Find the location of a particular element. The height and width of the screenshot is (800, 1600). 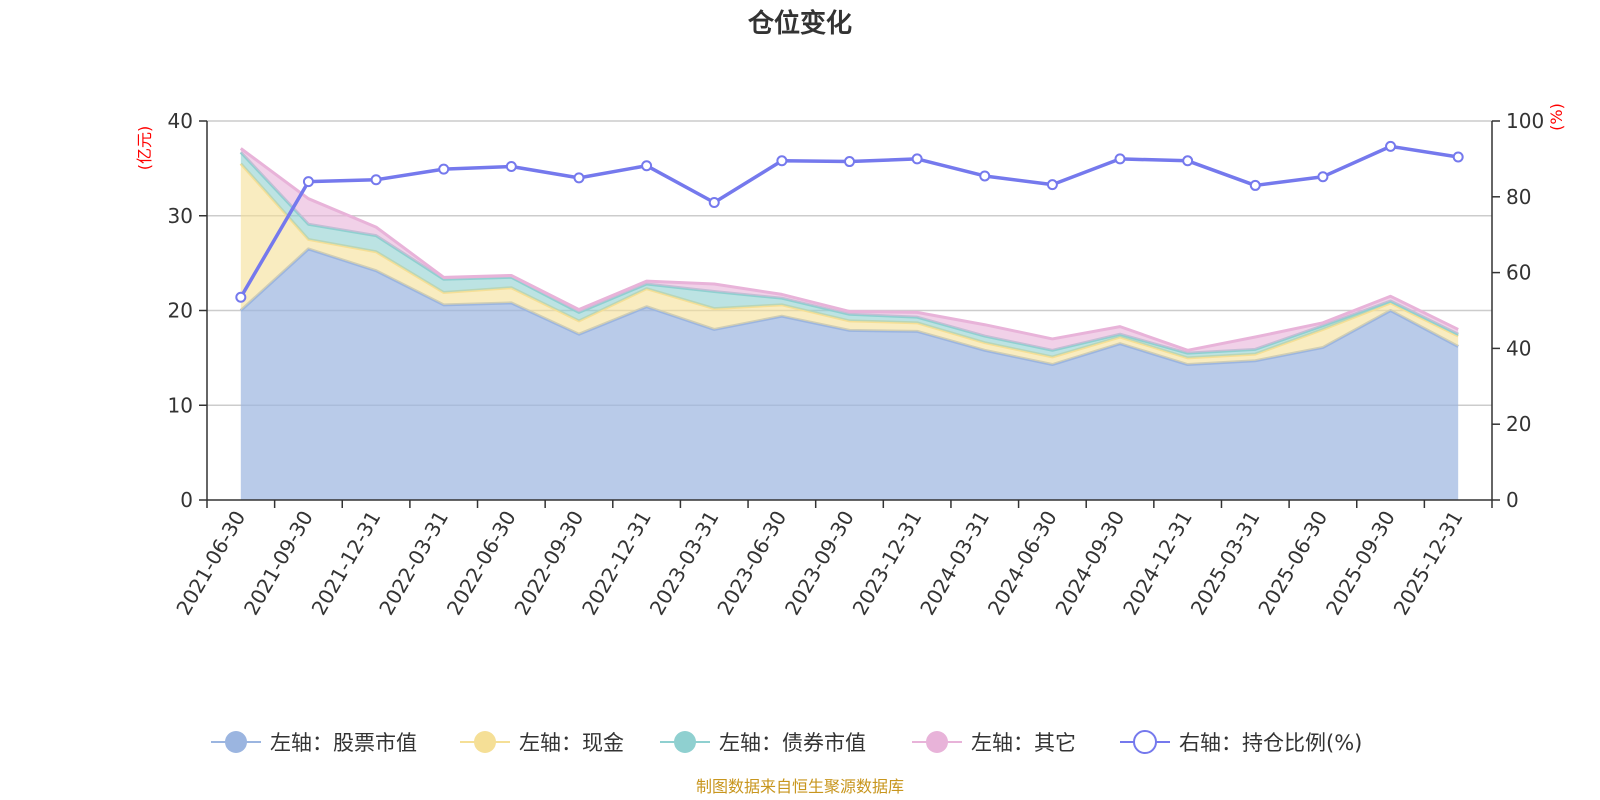

x-tick-label: 2021-06-30 is located at coordinates (210, 563).